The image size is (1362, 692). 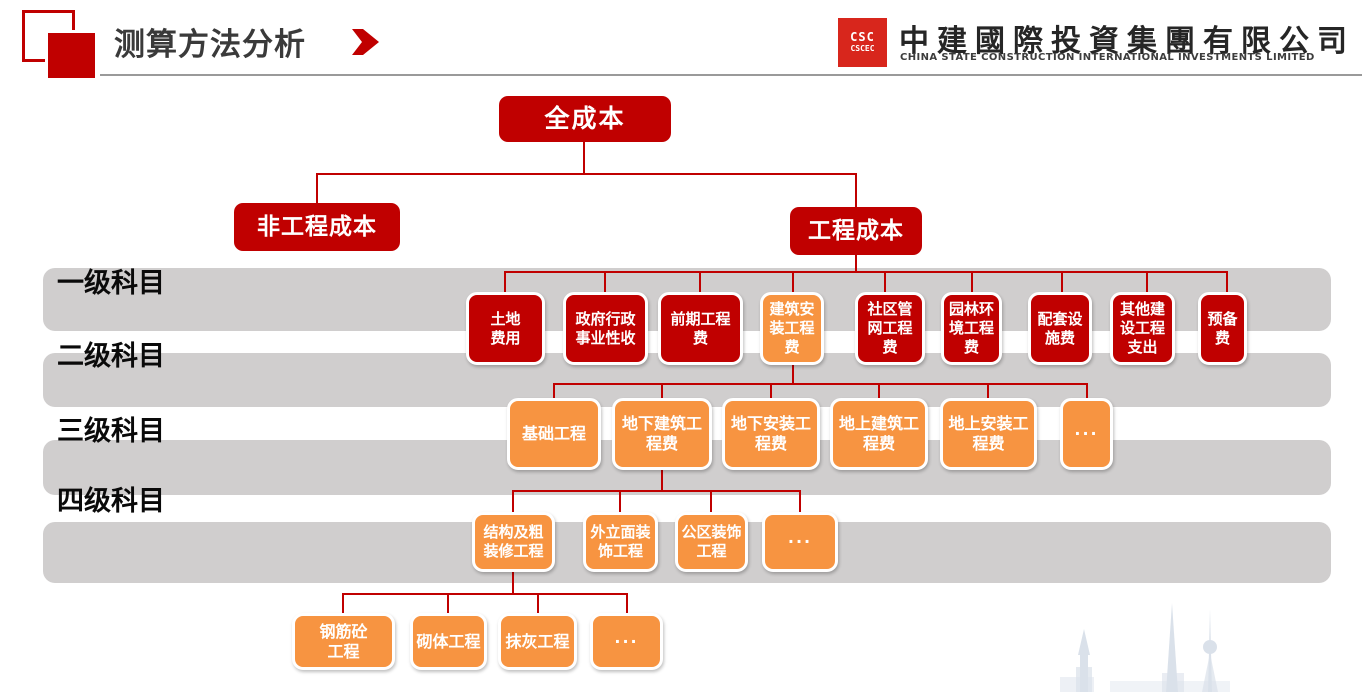 I want to click on header-divider, so click(x=731, y=75).